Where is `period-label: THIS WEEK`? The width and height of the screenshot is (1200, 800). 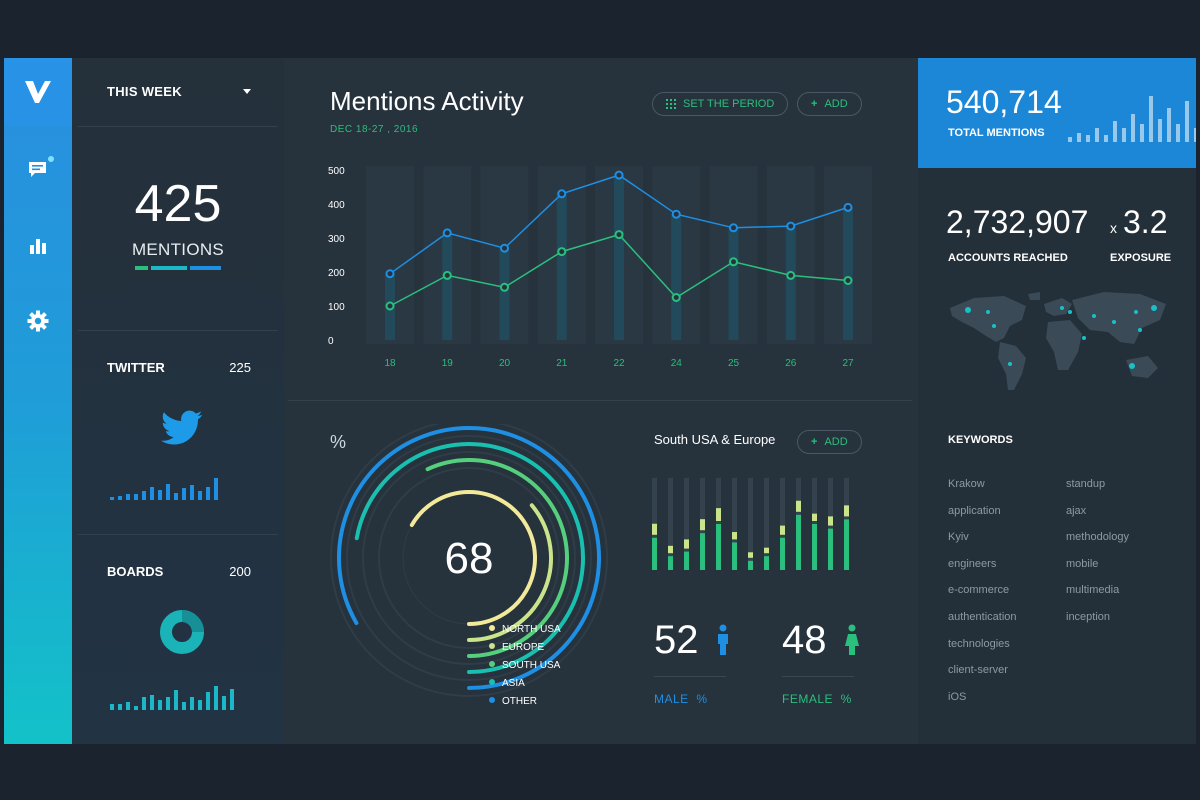 period-label: THIS WEEK is located at coordinates (144, 91).